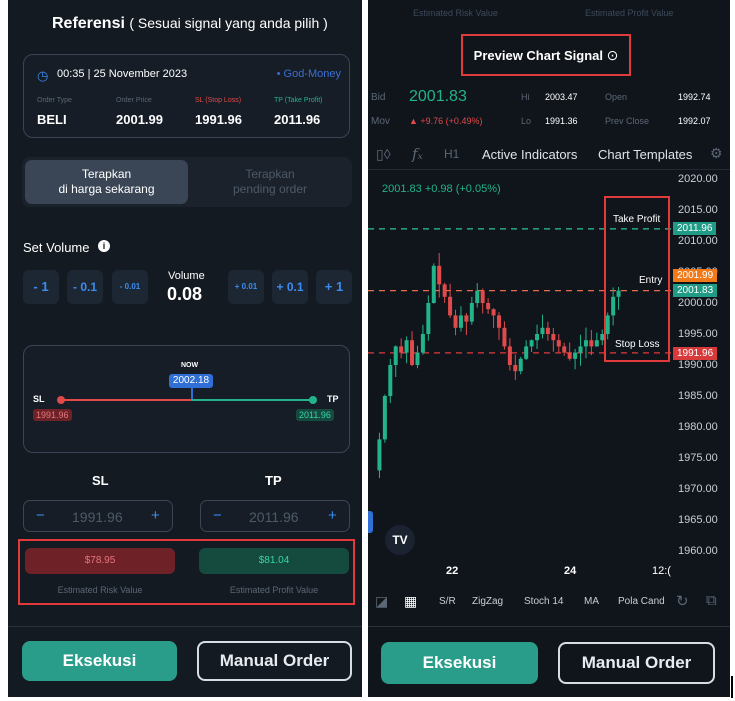  I want to click on chart-templates-button: Chart Templates, so click(645, 154).